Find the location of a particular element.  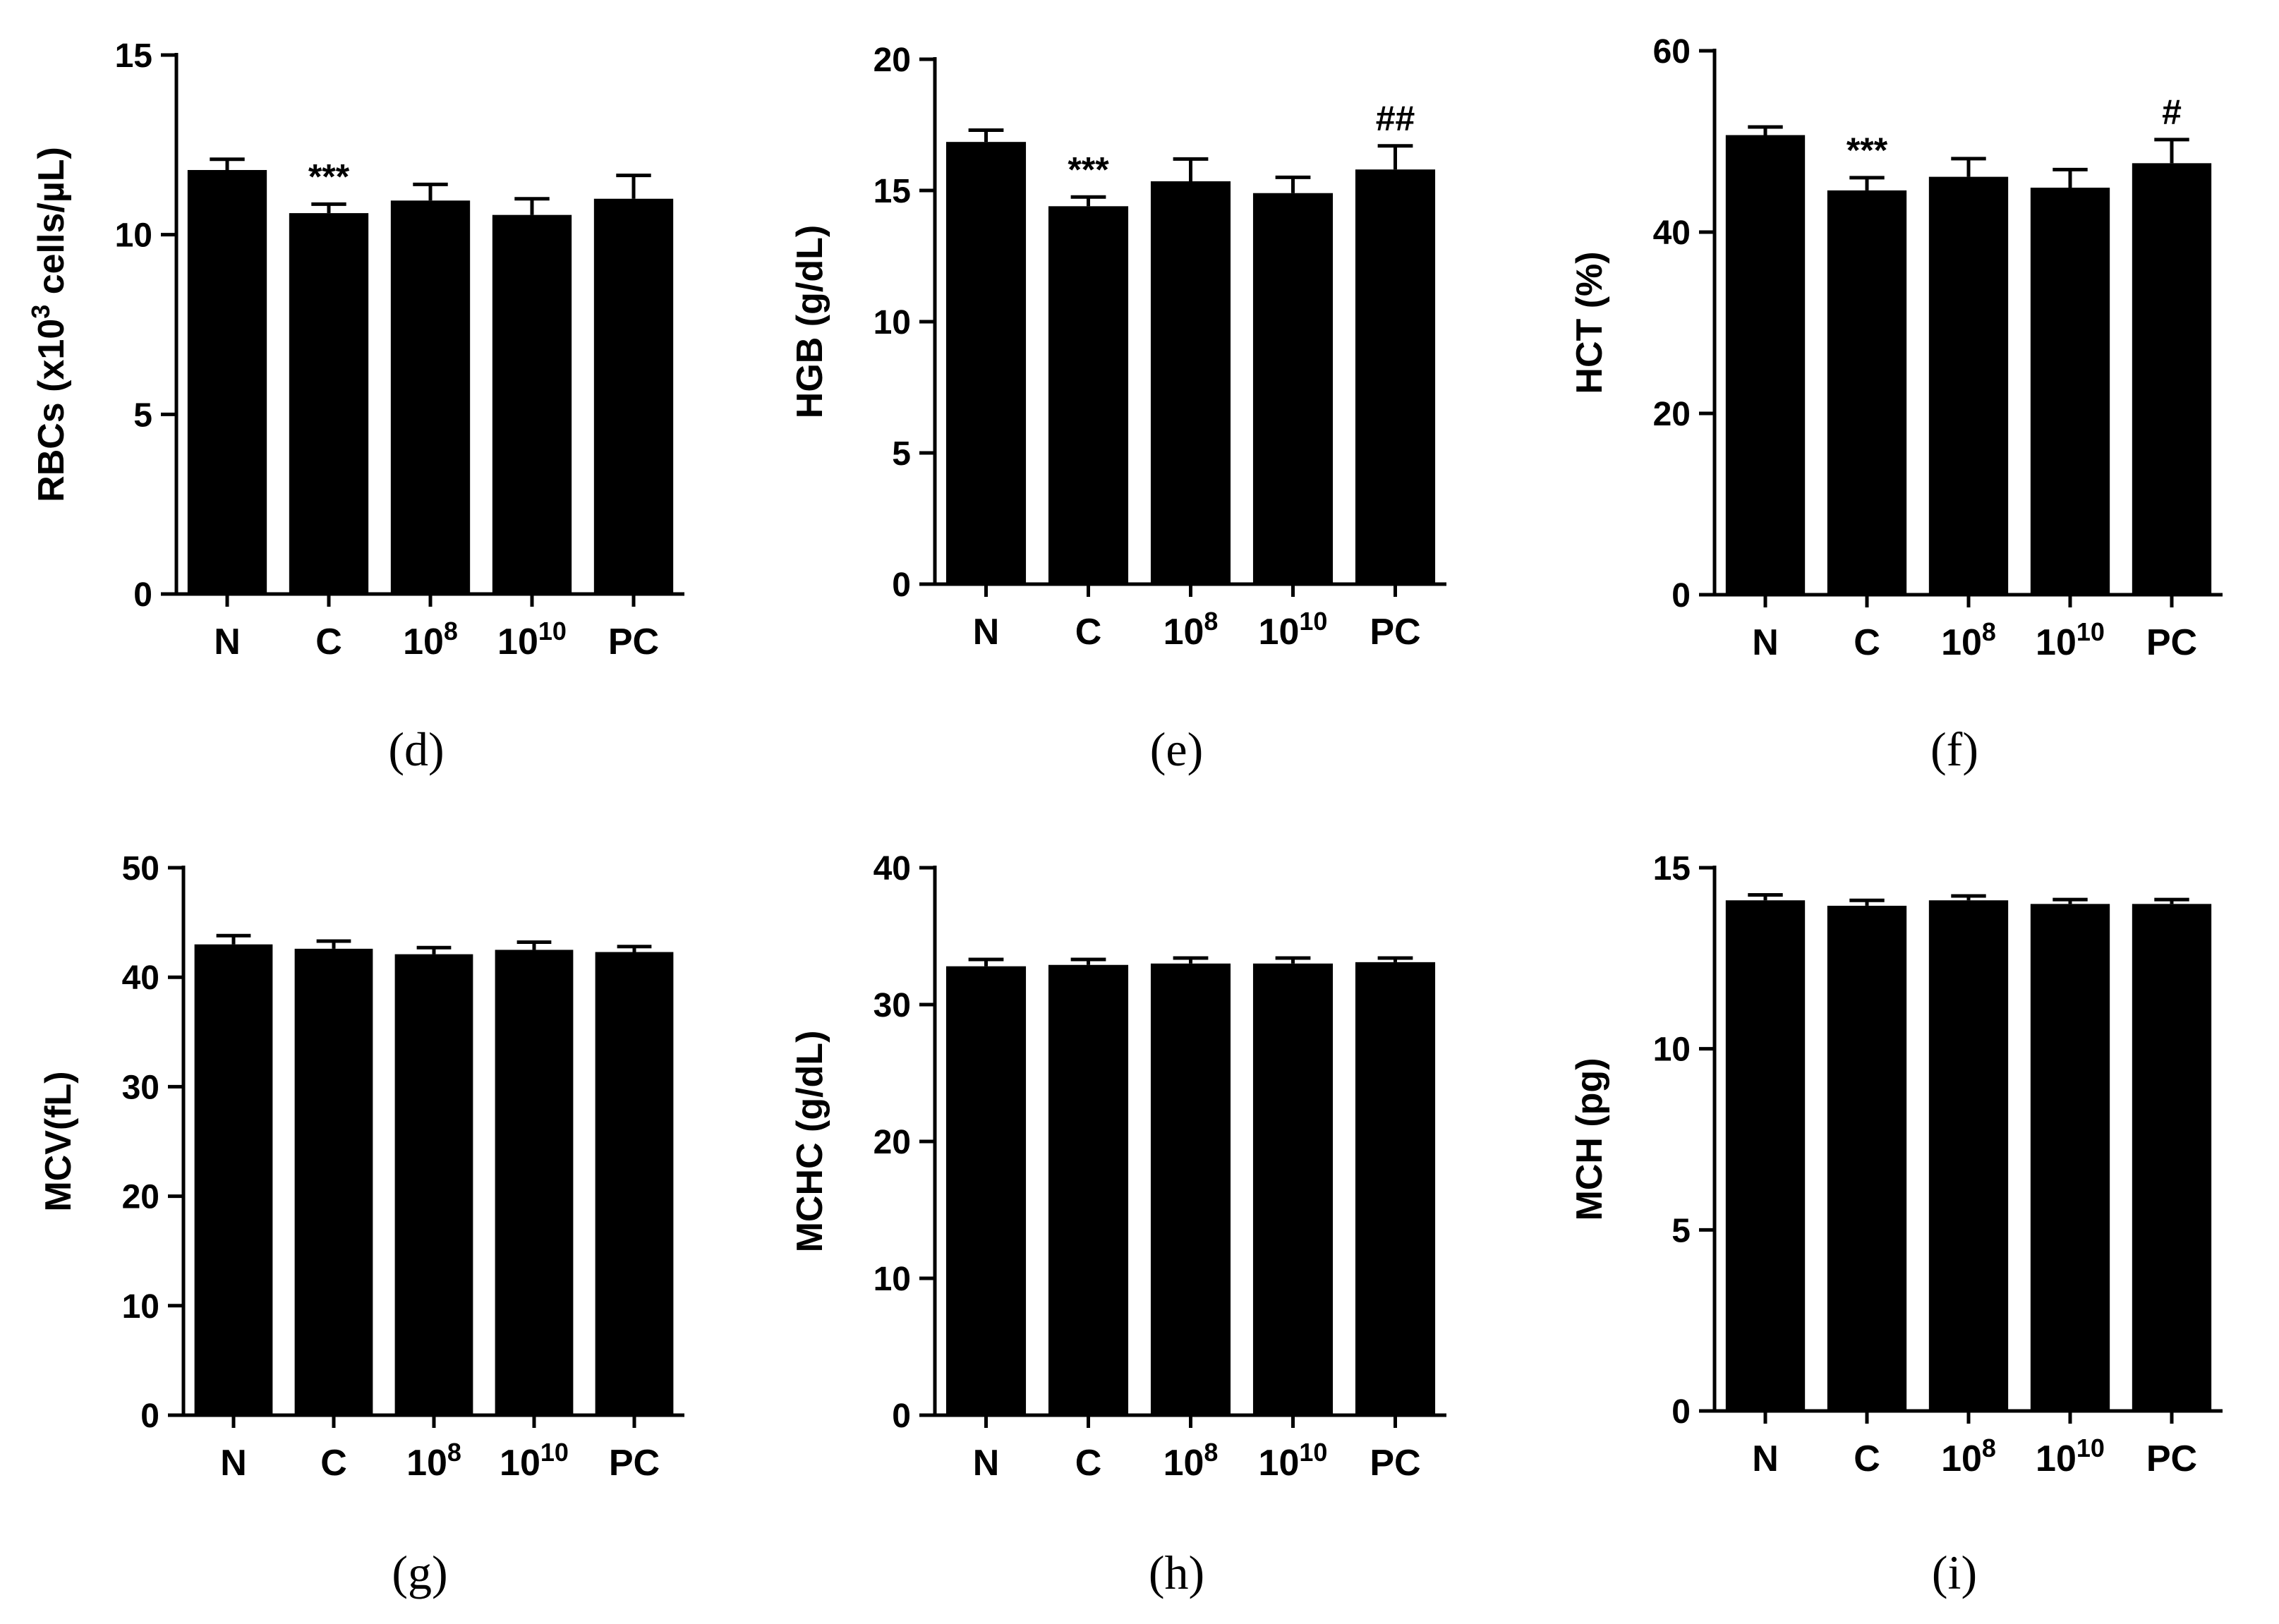

y-axis-title: HCT (%) is located at coordinates (1589, 322).